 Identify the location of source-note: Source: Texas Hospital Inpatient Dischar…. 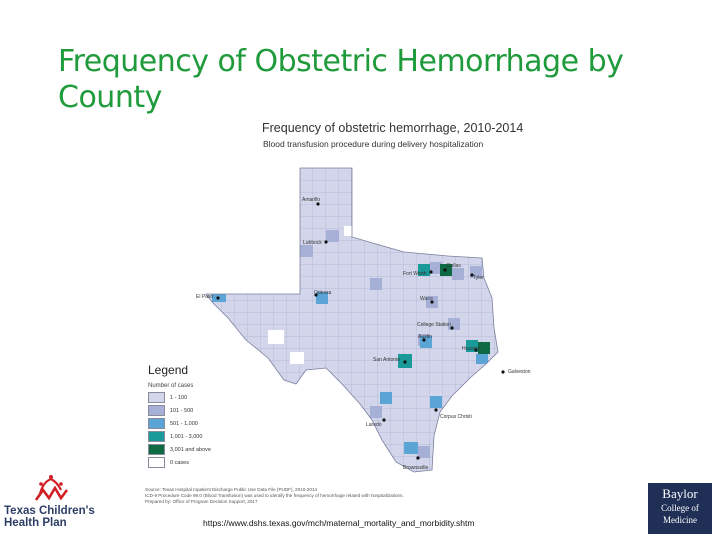
(330, 496).